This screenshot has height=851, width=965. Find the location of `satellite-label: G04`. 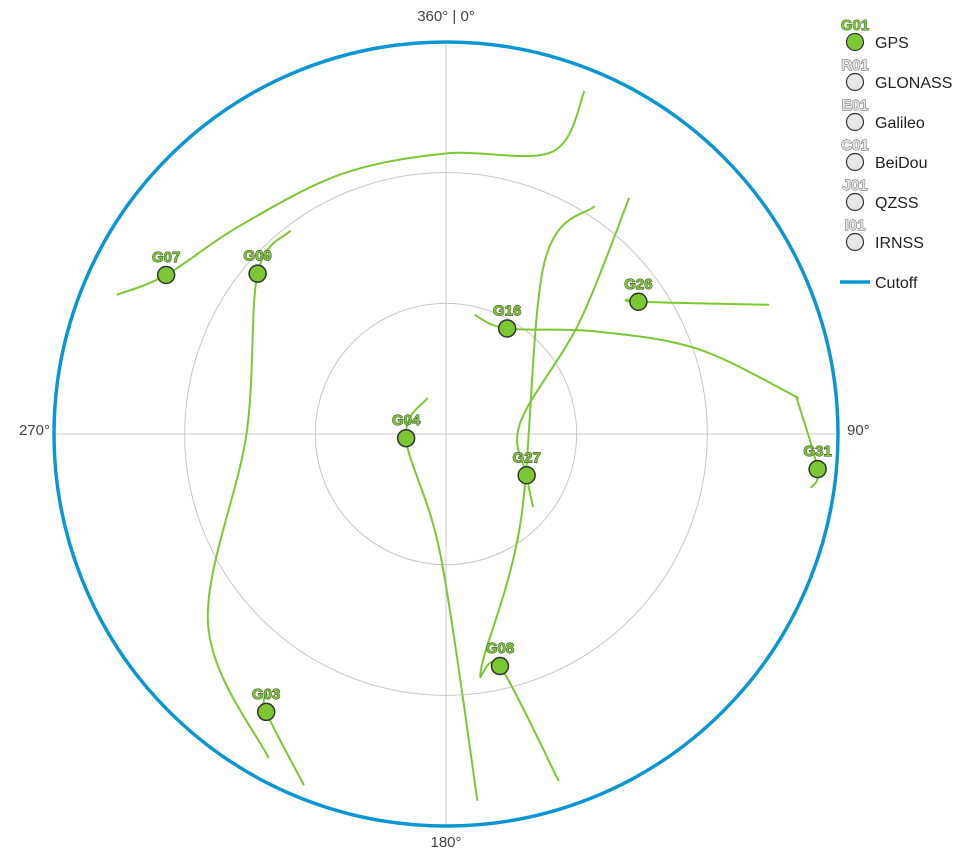

satellite-label: G04 is located at coordinates (406, 420).